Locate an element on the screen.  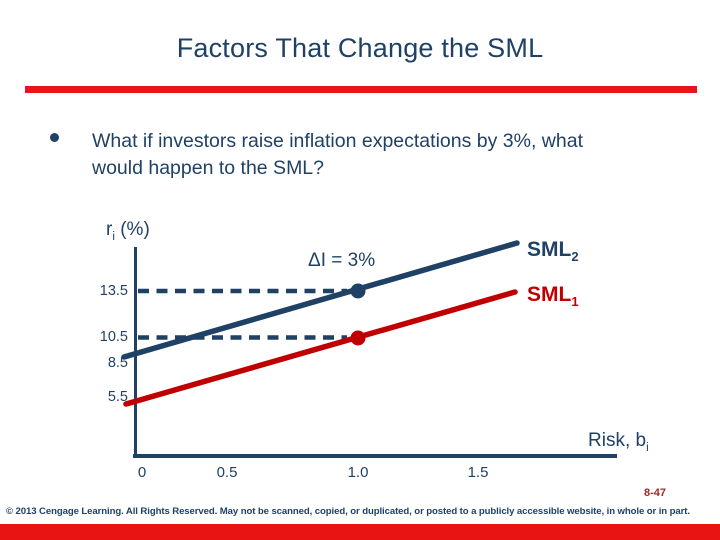
x-axis-label-main: Risk, b is located at coordinates (617, 440).